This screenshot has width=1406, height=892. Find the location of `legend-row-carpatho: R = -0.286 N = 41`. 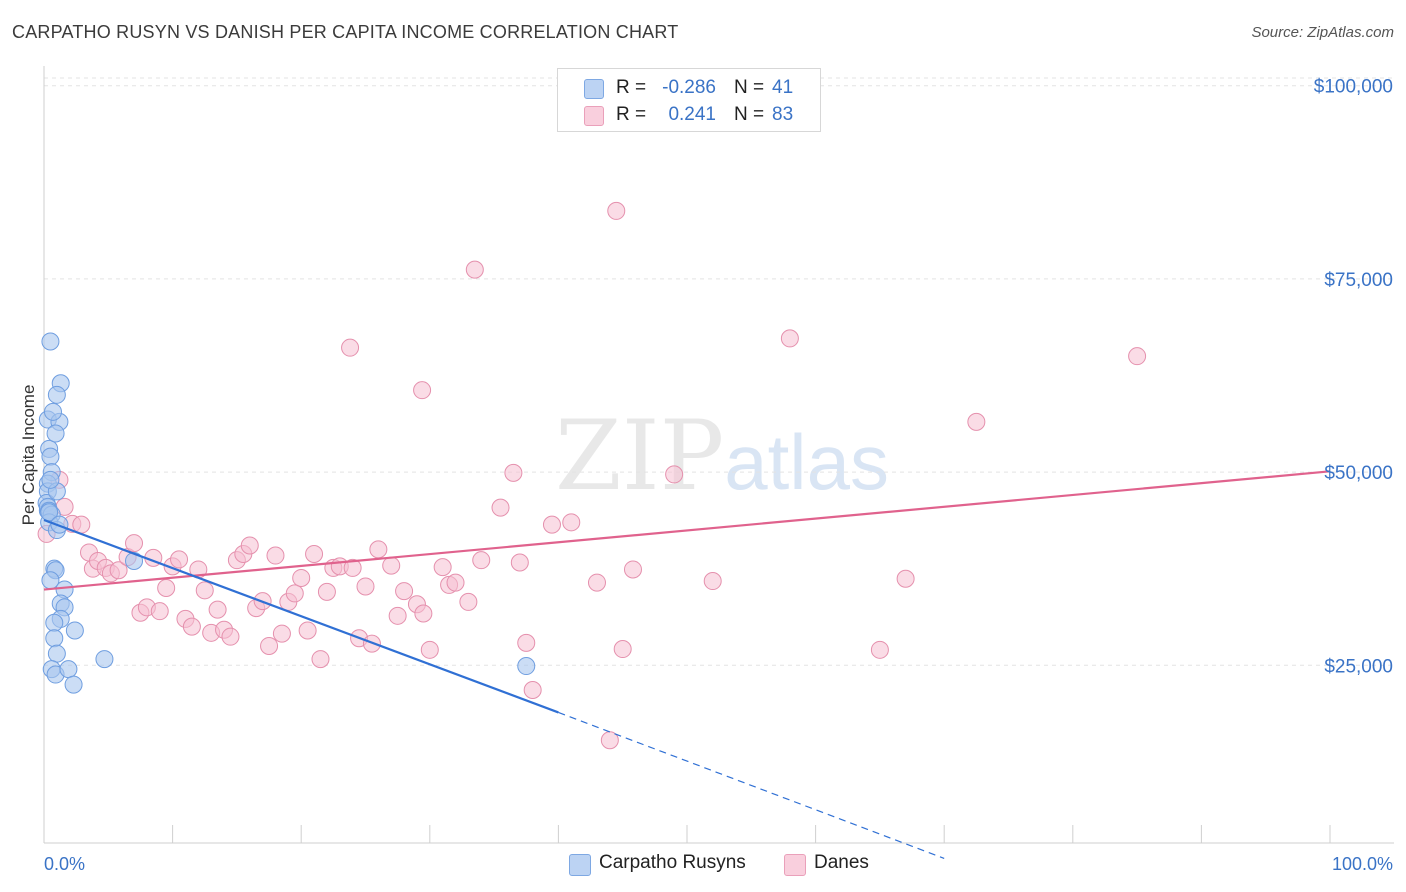

legend-row-carpatho: R = -0.286 N = 41 is located at coordinates (689, 88).